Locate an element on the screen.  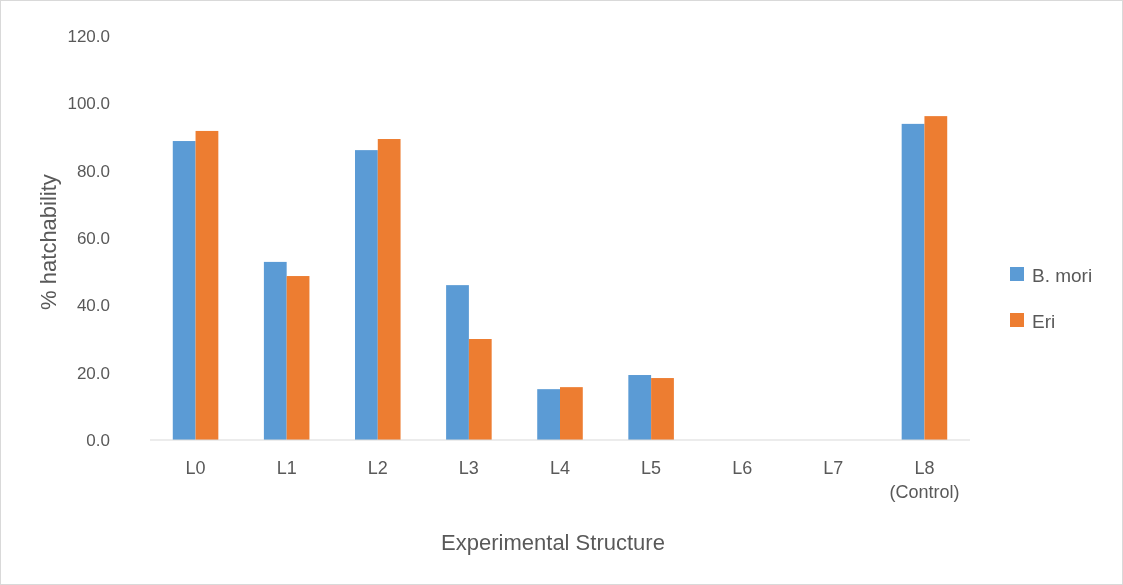
x-tick-label: L6 is located at coordinates (742, 468).